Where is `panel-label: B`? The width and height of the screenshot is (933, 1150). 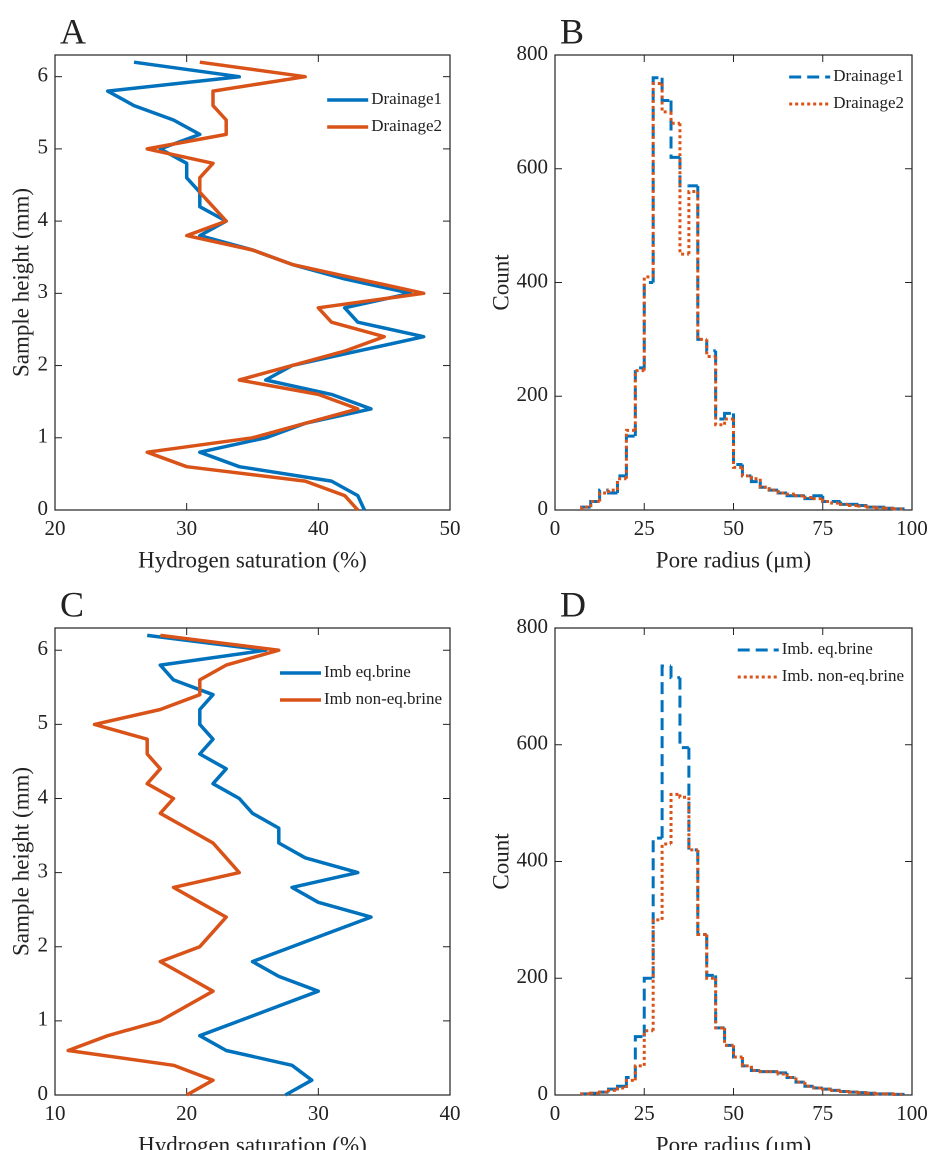
panel-label: B is located at coordinates (572, 31).